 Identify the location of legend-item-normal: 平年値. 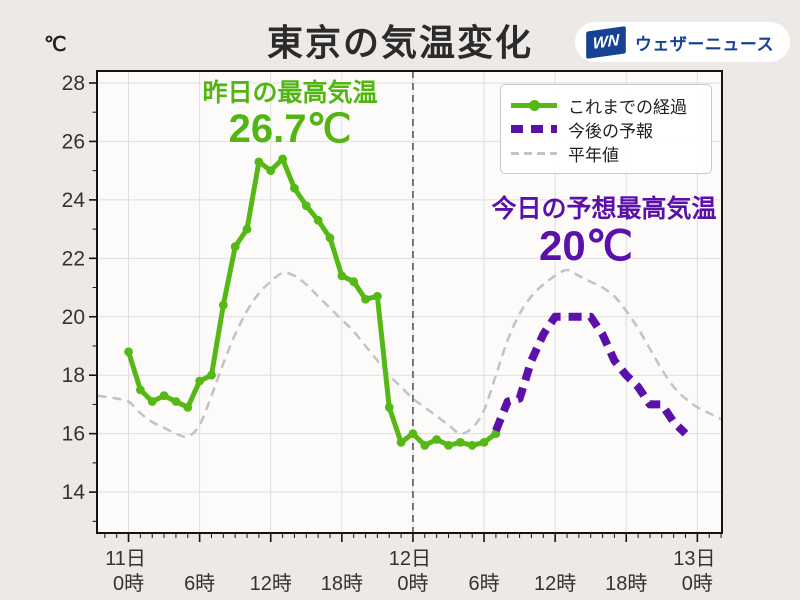
(608, 153).